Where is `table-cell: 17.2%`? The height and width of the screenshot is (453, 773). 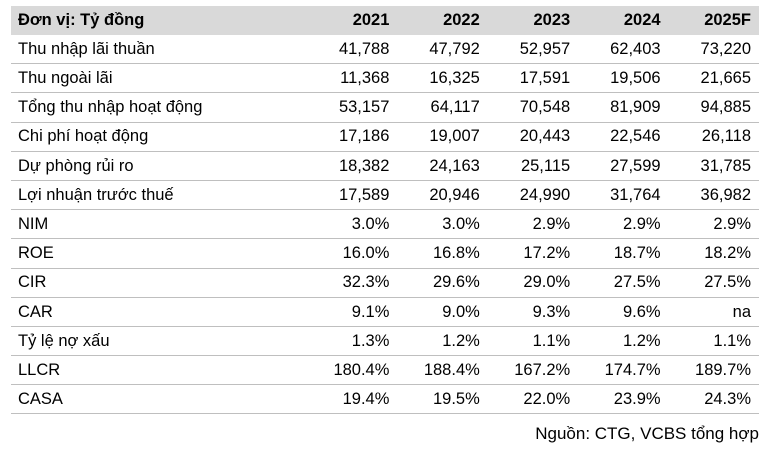
table-cell: 17.2% is located at coordinates (547, 253).